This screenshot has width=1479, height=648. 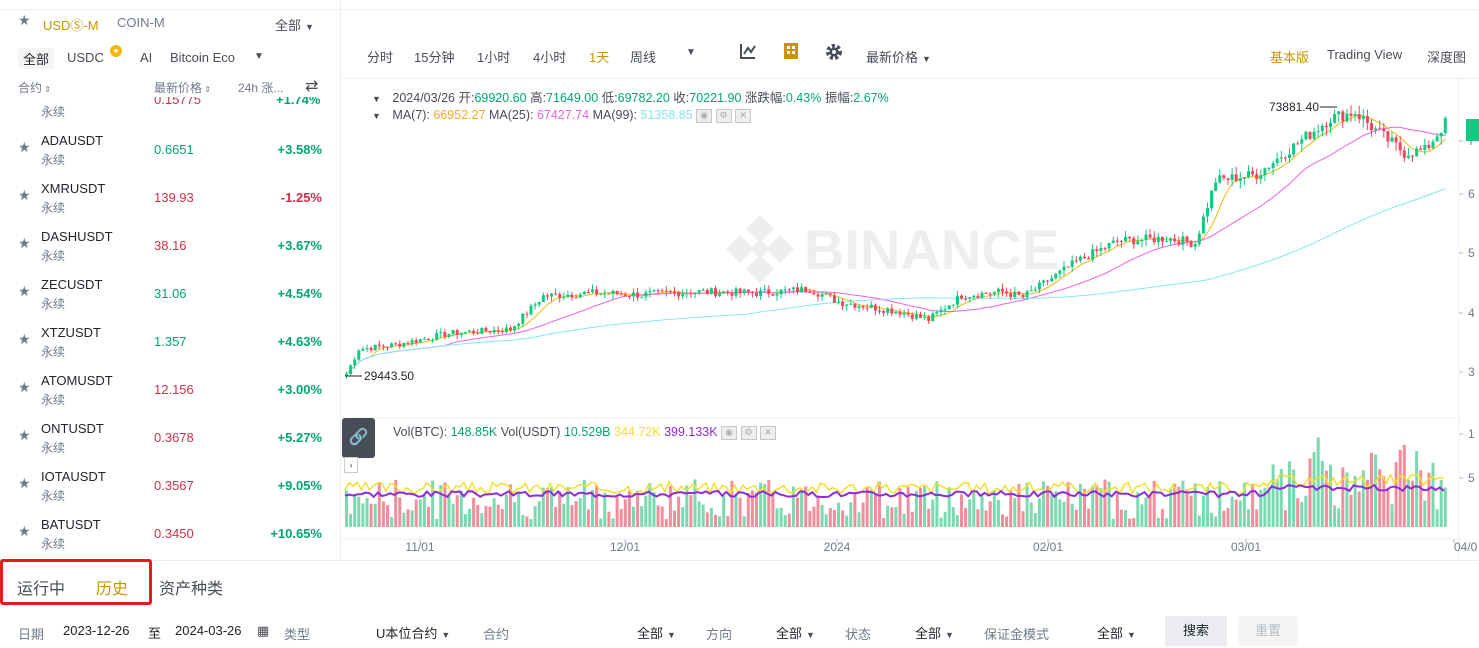 I want to click on interval-1d: 1天, so click(x=599, y=57).